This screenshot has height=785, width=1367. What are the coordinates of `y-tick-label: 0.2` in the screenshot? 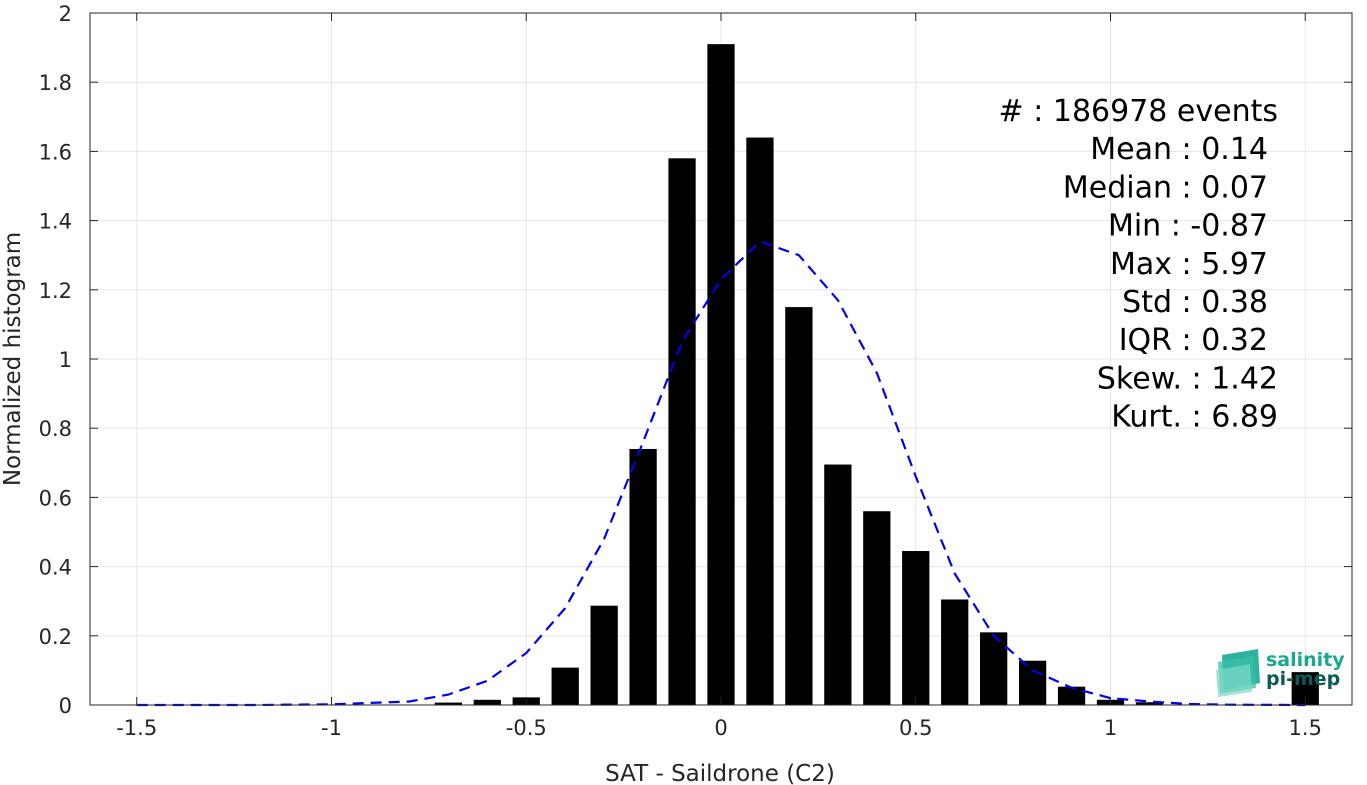 It's located at (55, 637).